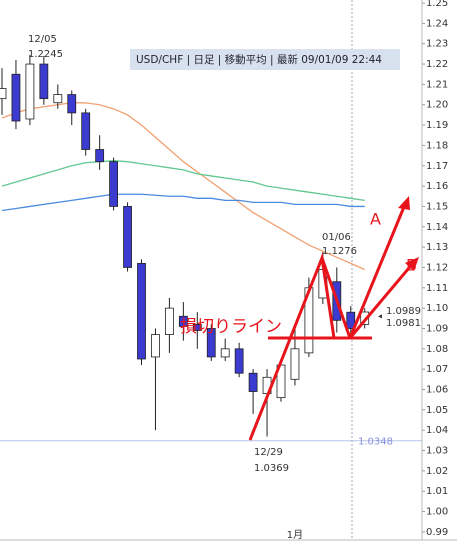 The image size is (457, 548). Describe the element at coordinates (437, 369) in the screenshot. I see `y-tick-label: 1.07` at that location.